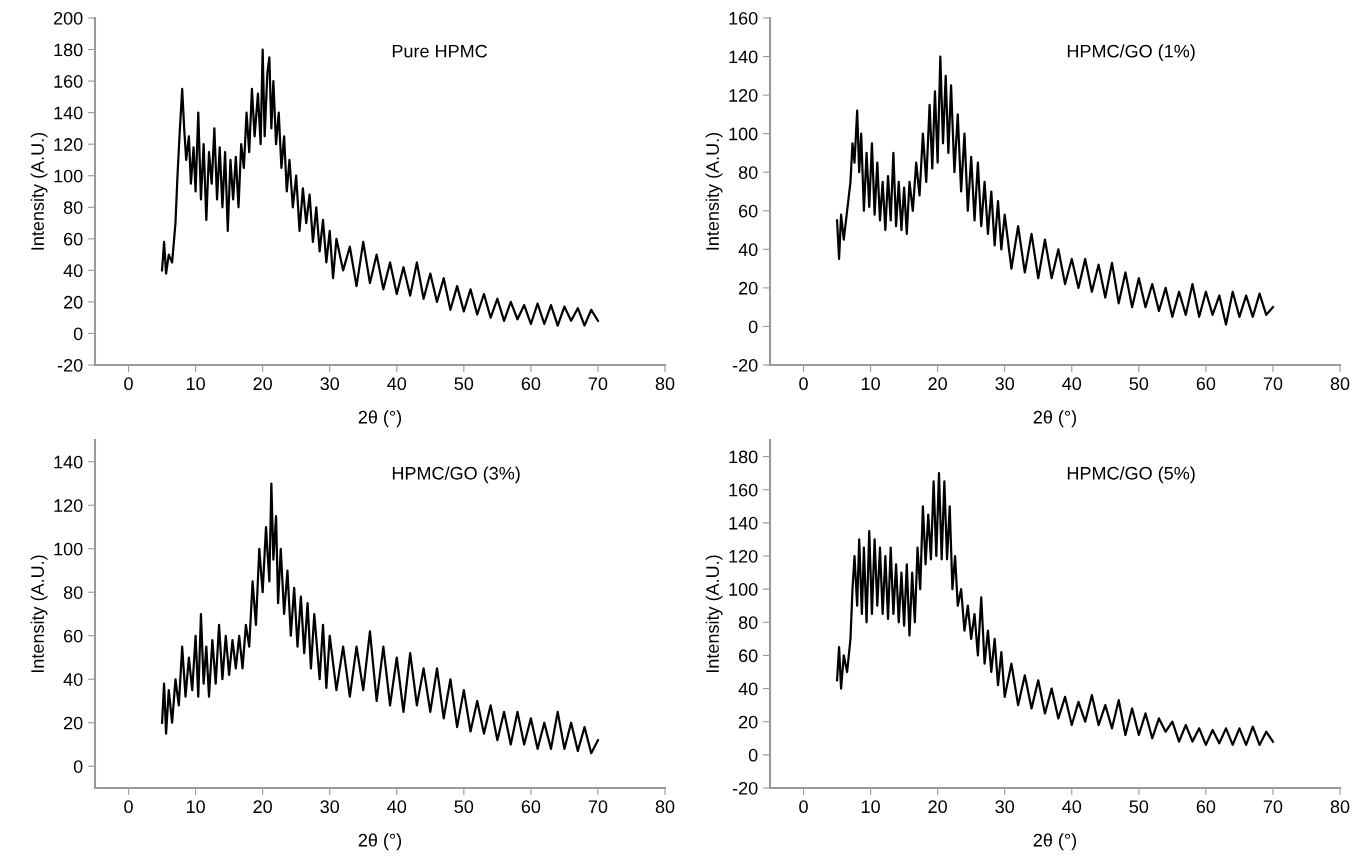  I want to click on annotation: HPMC/GO (1%), so click(1131, 53).